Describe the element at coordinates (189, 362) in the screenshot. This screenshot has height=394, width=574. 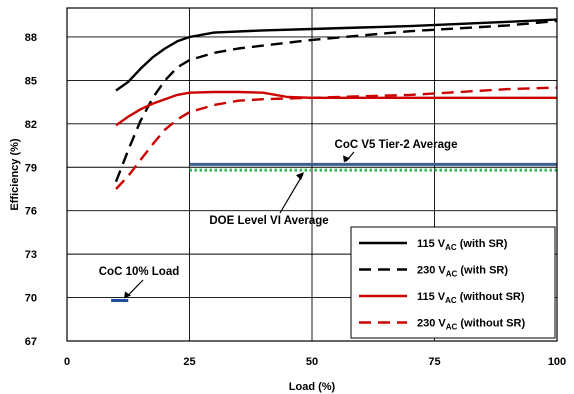
I see `x-tick-label: 25` at that location.